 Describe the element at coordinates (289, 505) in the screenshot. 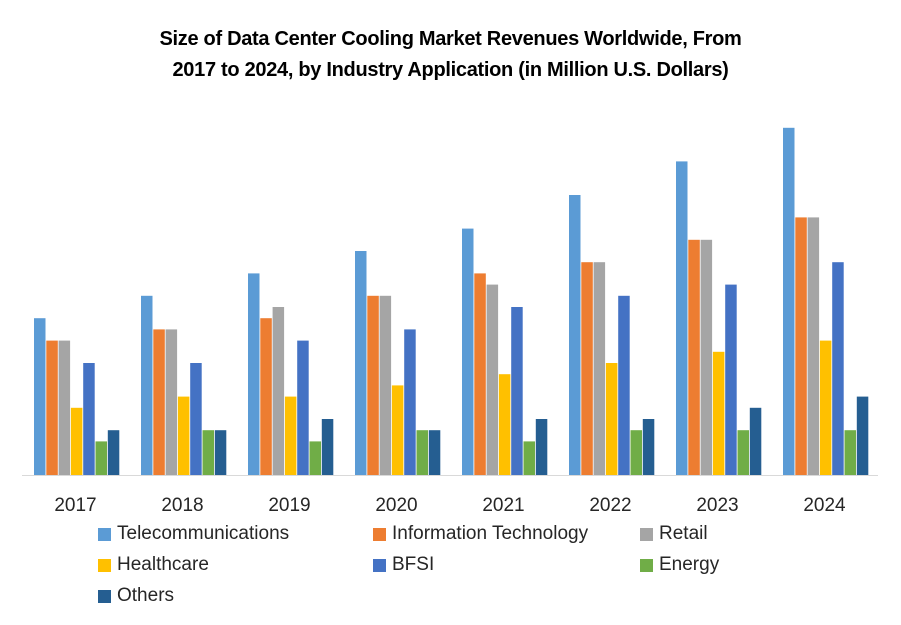

I see `x-tick-label-2019: 2019` at that location.